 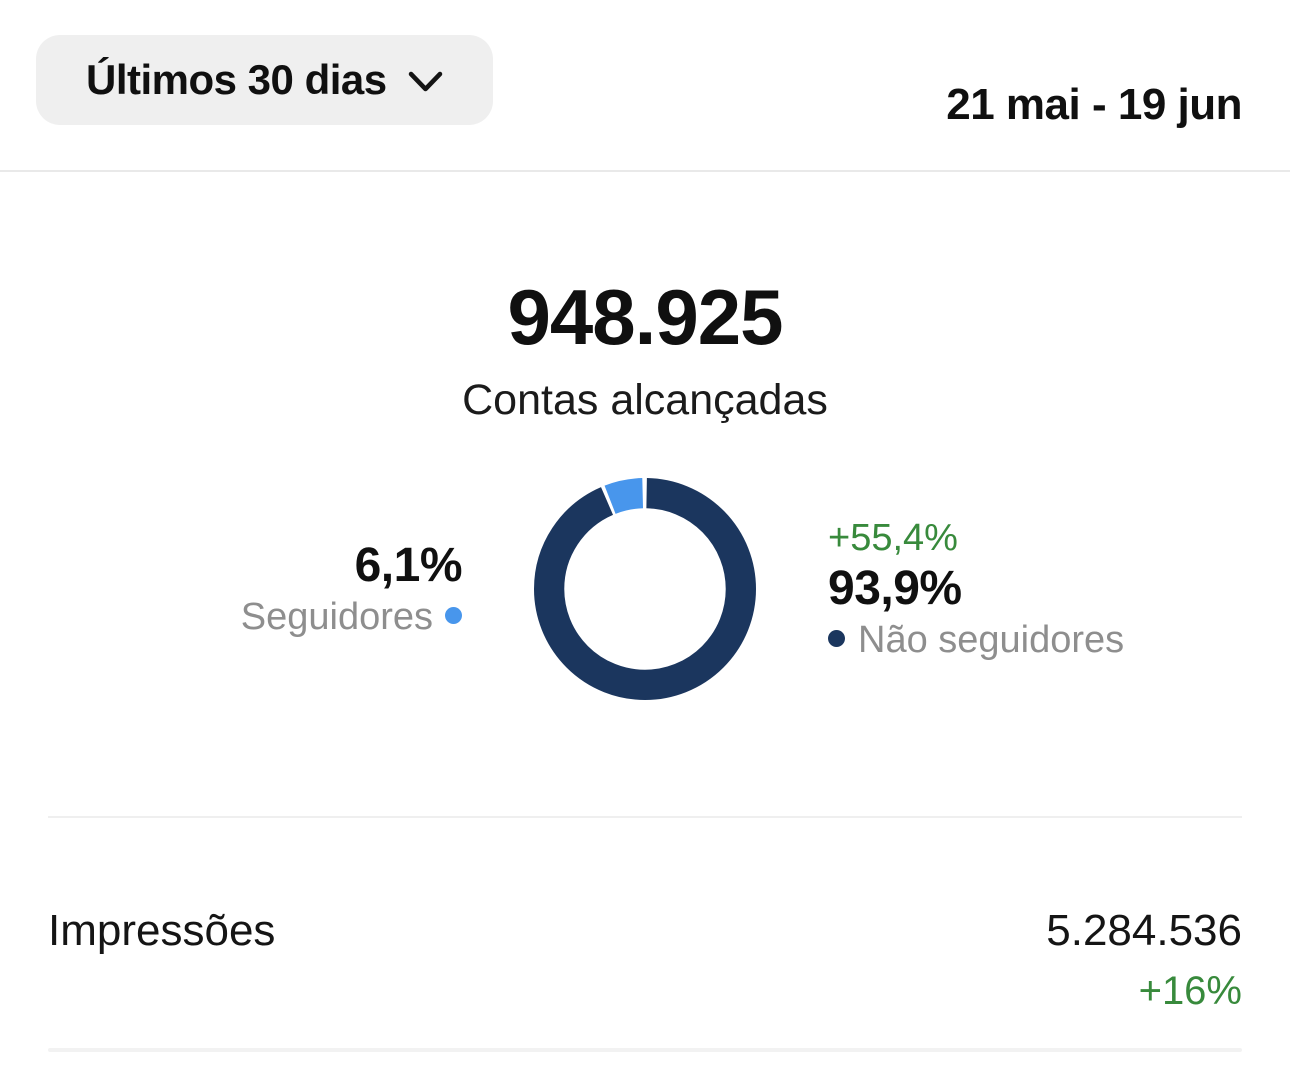 I want to click on impressions-value: 5.284.536, so click(x=1144, y=930).